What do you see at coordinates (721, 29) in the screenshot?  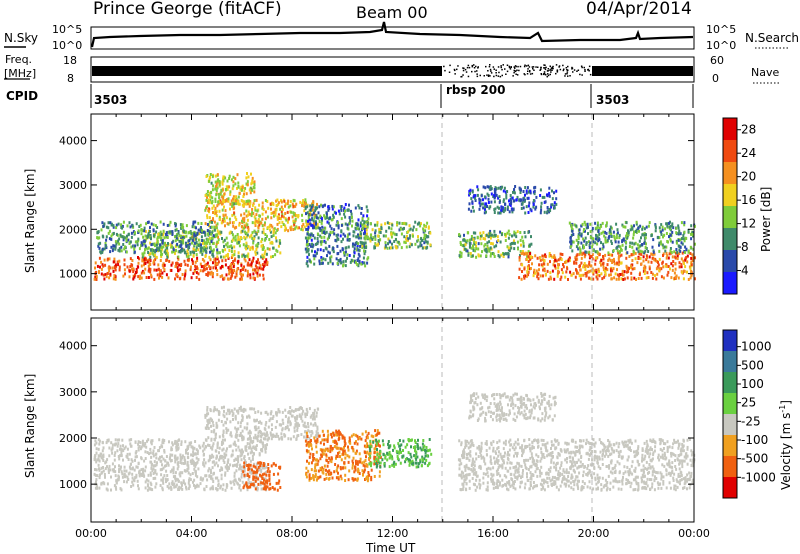 I see `noise-tick-top-right: 10^5` at bounding box center [721, 29].